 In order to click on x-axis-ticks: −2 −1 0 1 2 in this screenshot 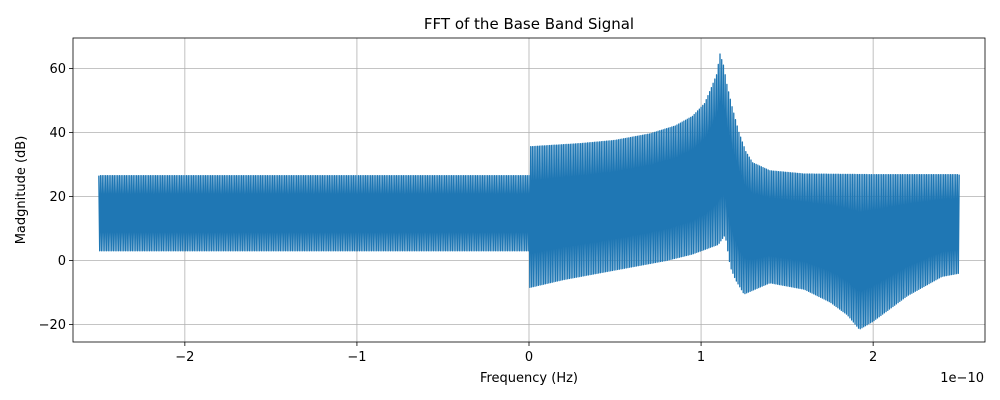, I will do `click(526, 353)`.